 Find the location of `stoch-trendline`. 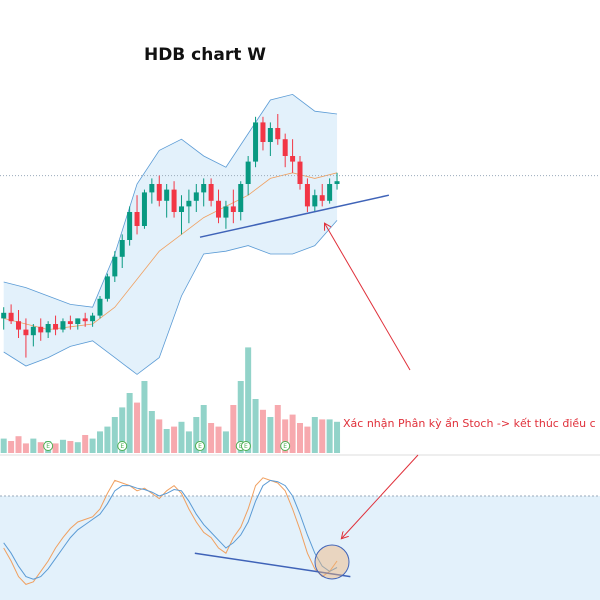

stoch-trendline is located at coordinates (272, 565).